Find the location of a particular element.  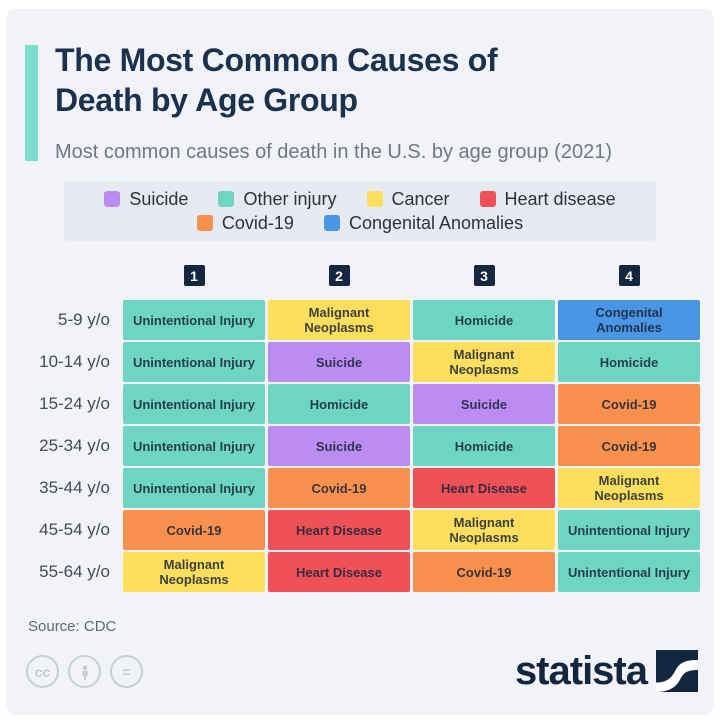

title-line-1: The Most Common Causes of is located at coordinates (276, 60).